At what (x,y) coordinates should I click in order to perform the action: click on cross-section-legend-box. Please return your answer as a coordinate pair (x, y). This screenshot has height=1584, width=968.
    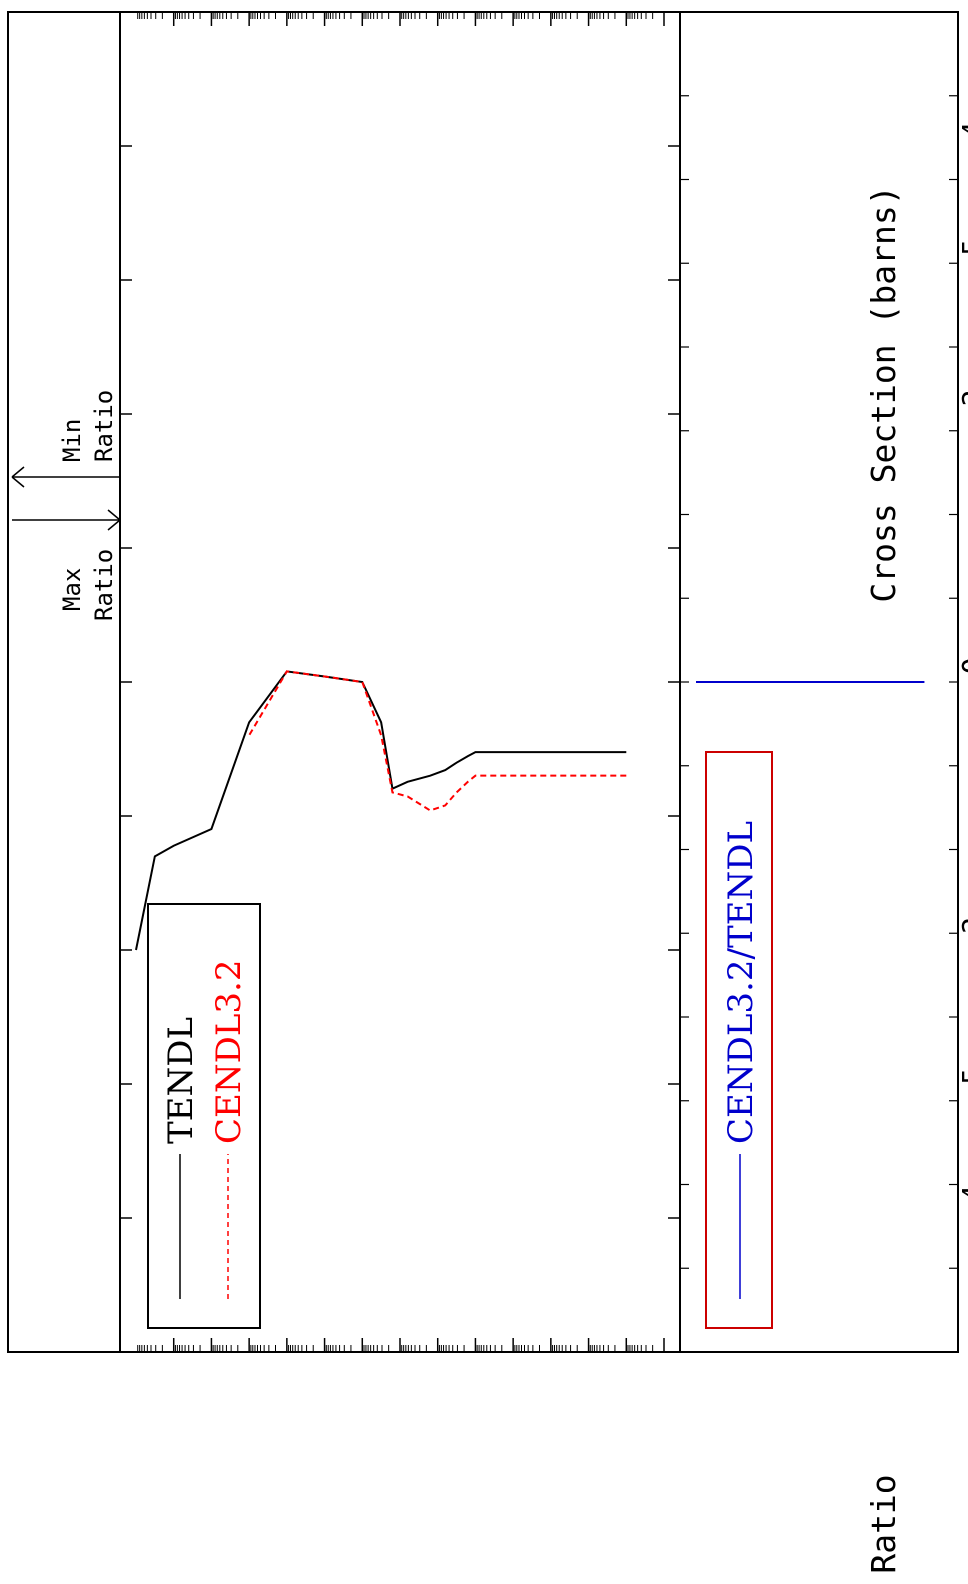
    Looking at the image, I should click on (204, 1116).